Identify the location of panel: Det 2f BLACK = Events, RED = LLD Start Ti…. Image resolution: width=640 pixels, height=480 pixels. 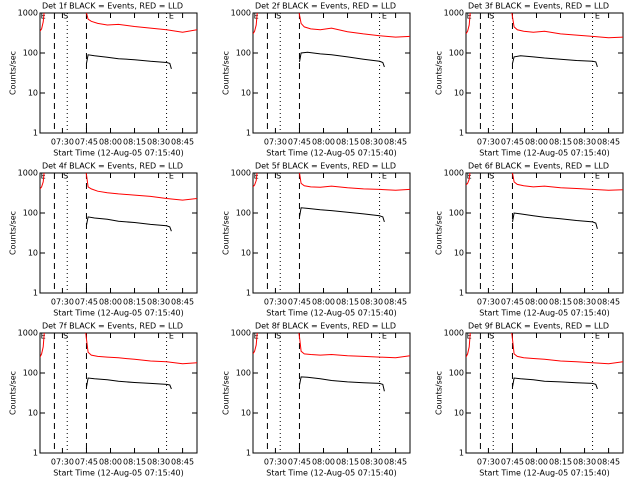
(316, 80).